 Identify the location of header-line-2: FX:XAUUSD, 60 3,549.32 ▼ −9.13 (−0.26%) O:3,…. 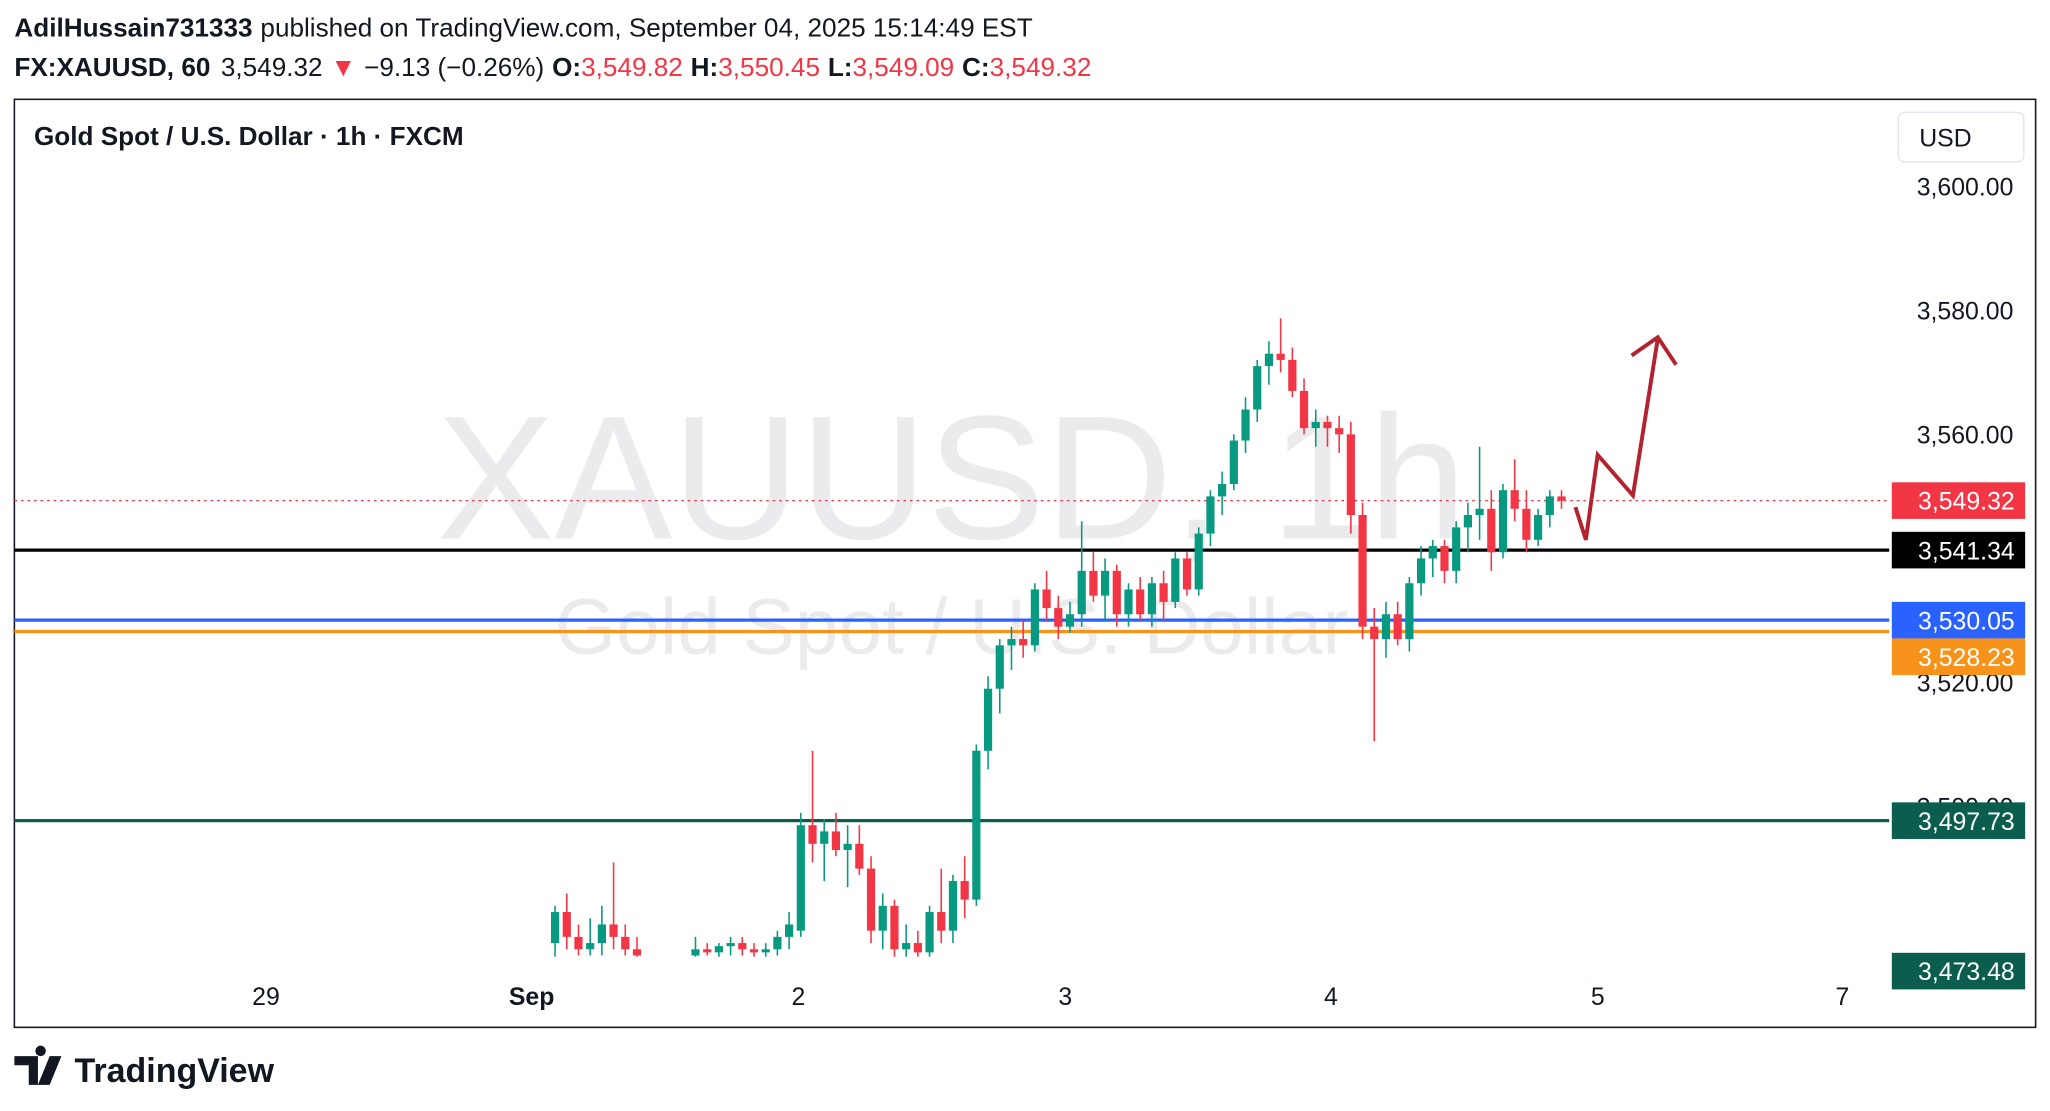
(552, 67).